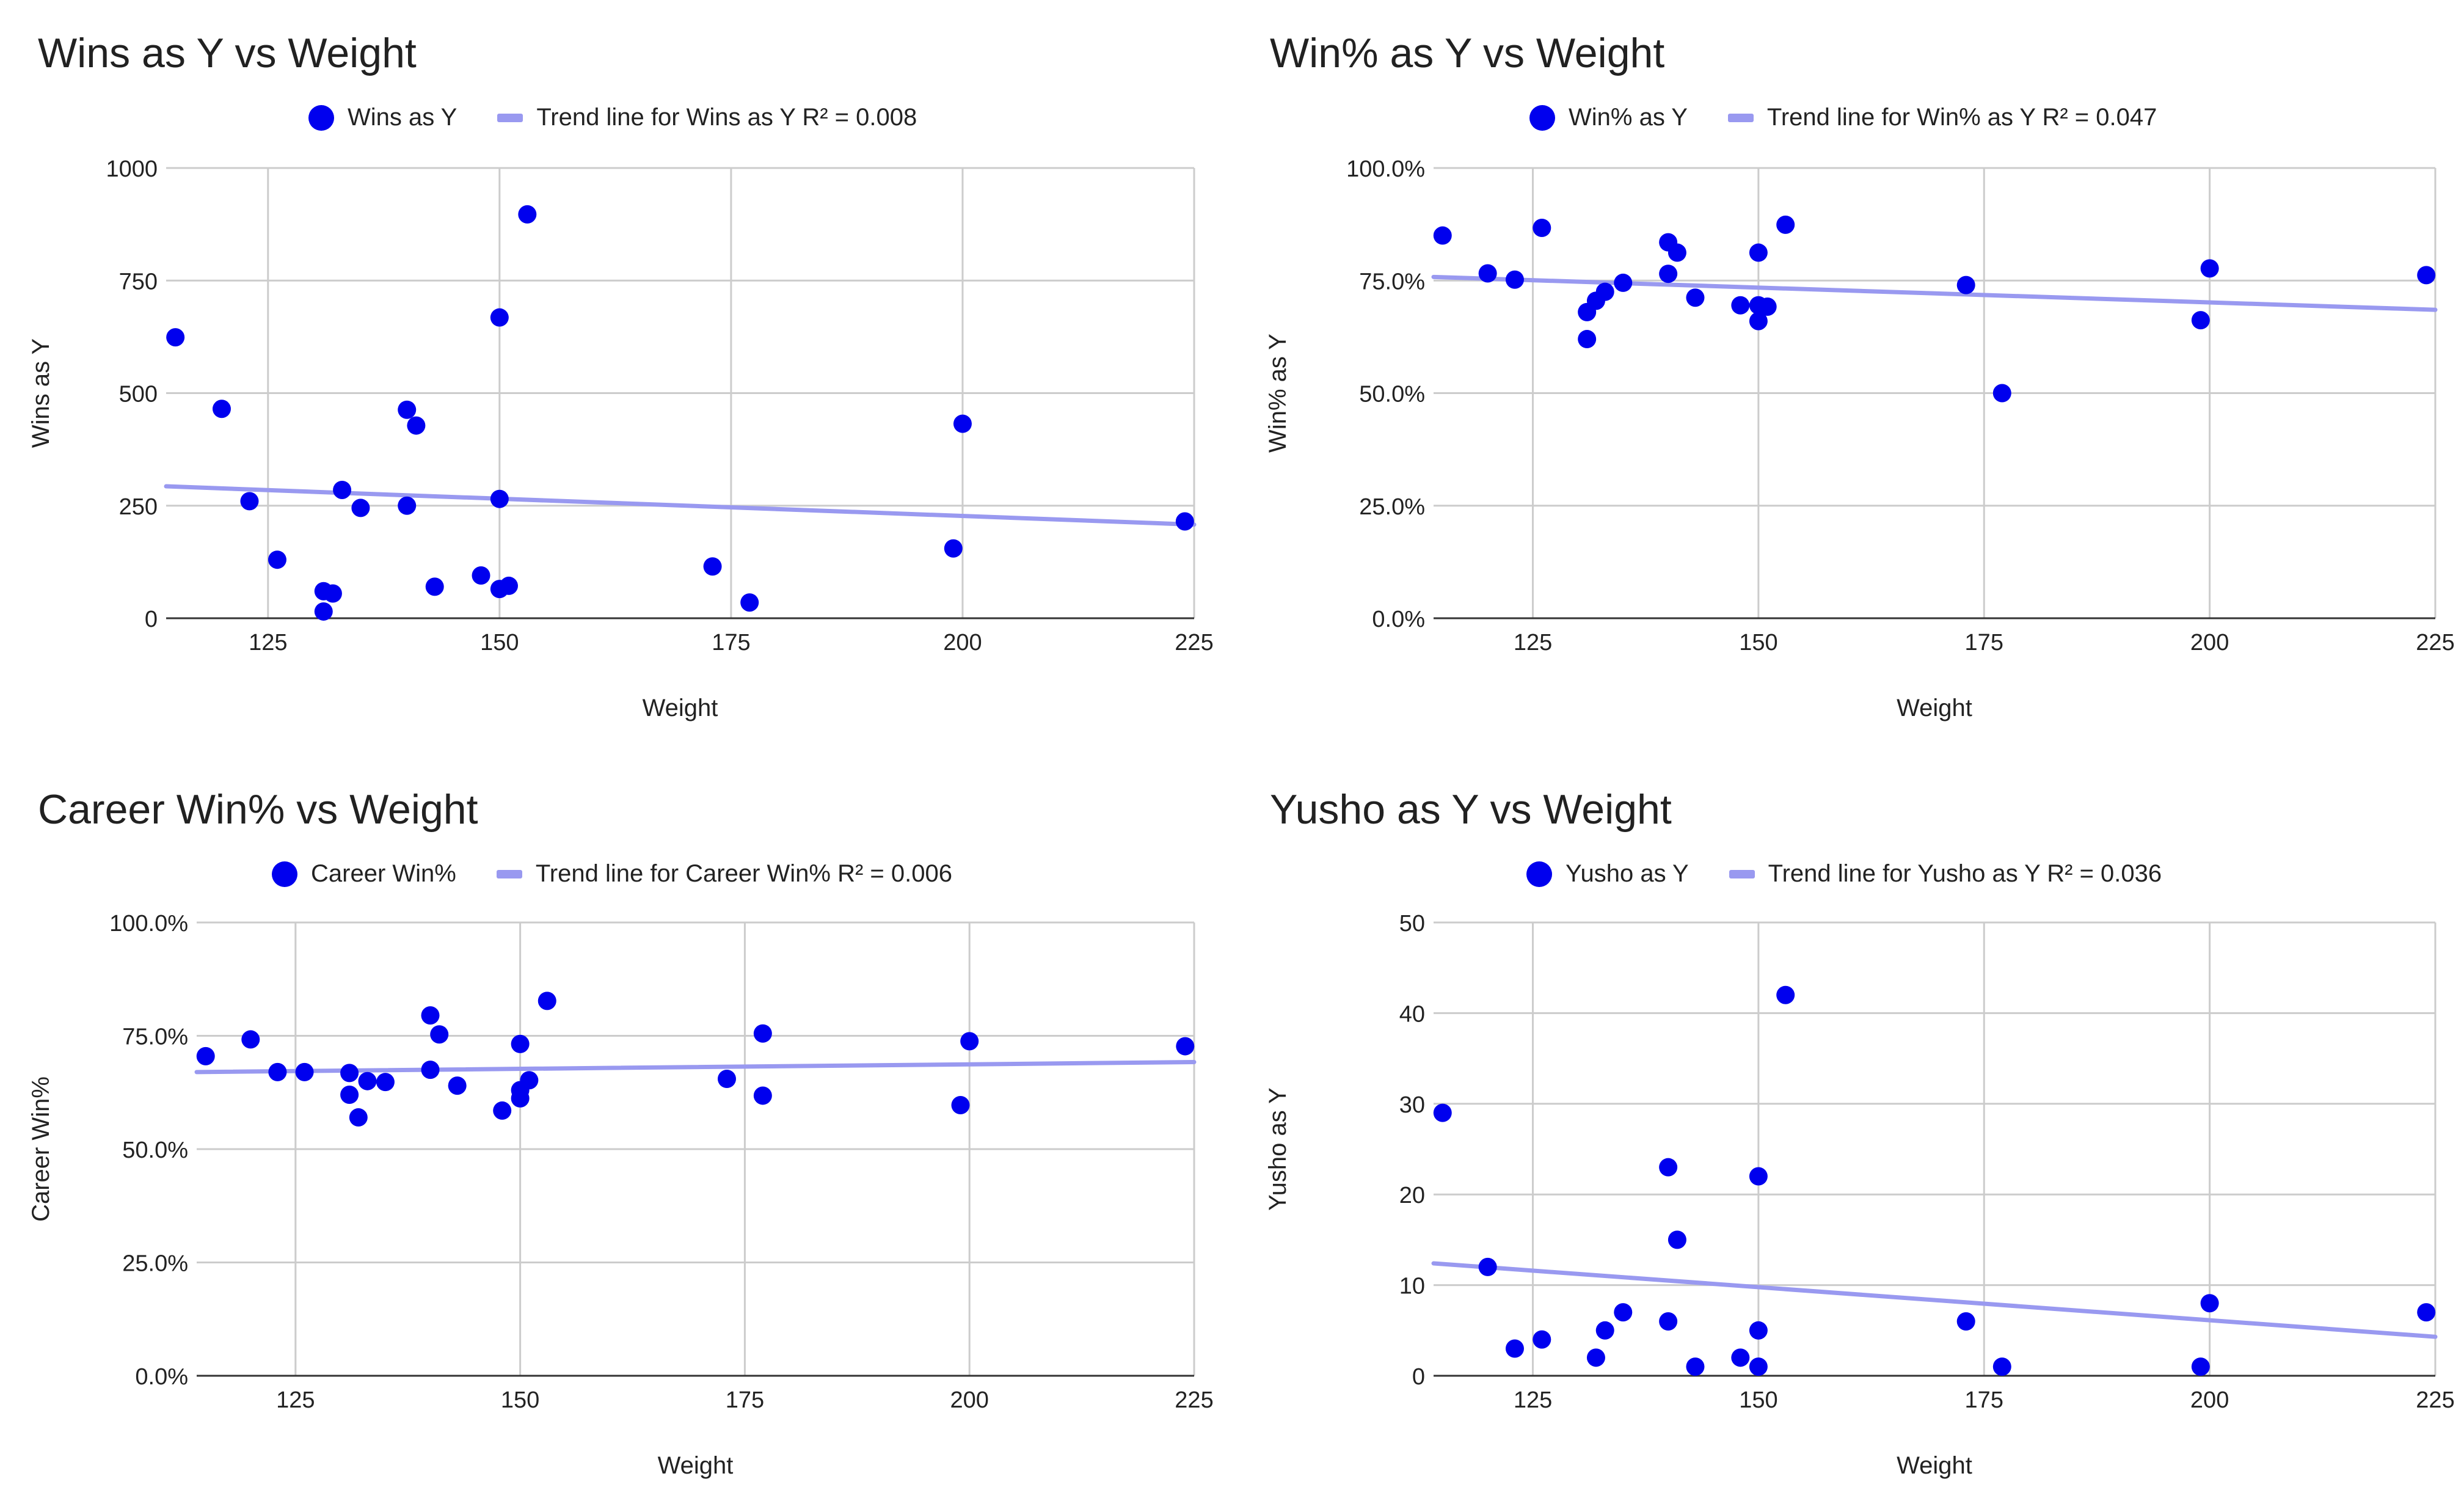  What do you see at coordinates (520, 1400) in the screenshot?
I see `x-tick-label: 150` at bounding box center [520, 1400].